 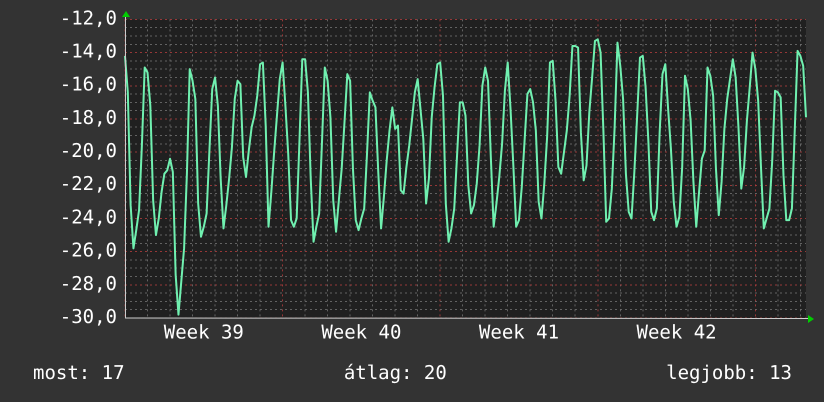 I want to click on y-tick-label: -12,0, so click(x=88, y=18).